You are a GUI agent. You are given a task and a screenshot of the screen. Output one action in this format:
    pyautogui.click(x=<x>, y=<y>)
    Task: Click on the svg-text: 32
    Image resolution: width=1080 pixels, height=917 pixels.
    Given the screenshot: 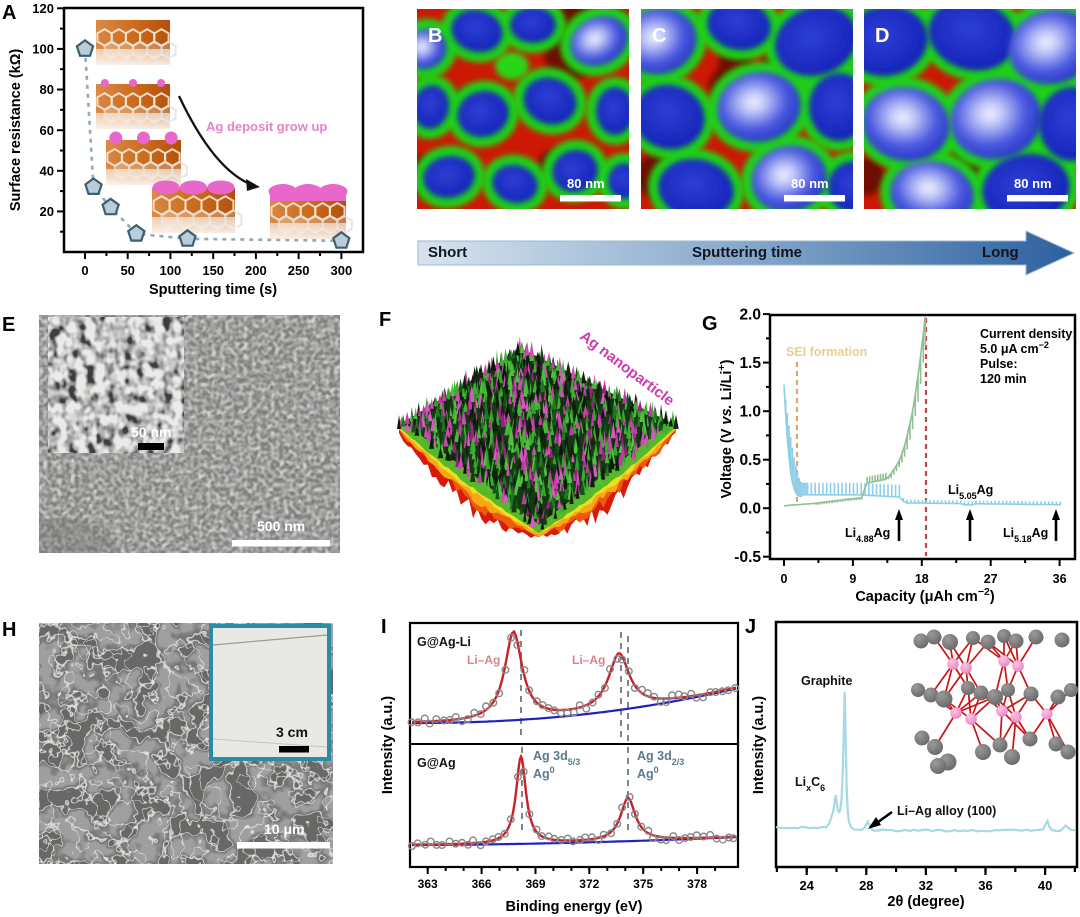 What is the action you would take?
    pyautogui.click(x=926, y=885)
    